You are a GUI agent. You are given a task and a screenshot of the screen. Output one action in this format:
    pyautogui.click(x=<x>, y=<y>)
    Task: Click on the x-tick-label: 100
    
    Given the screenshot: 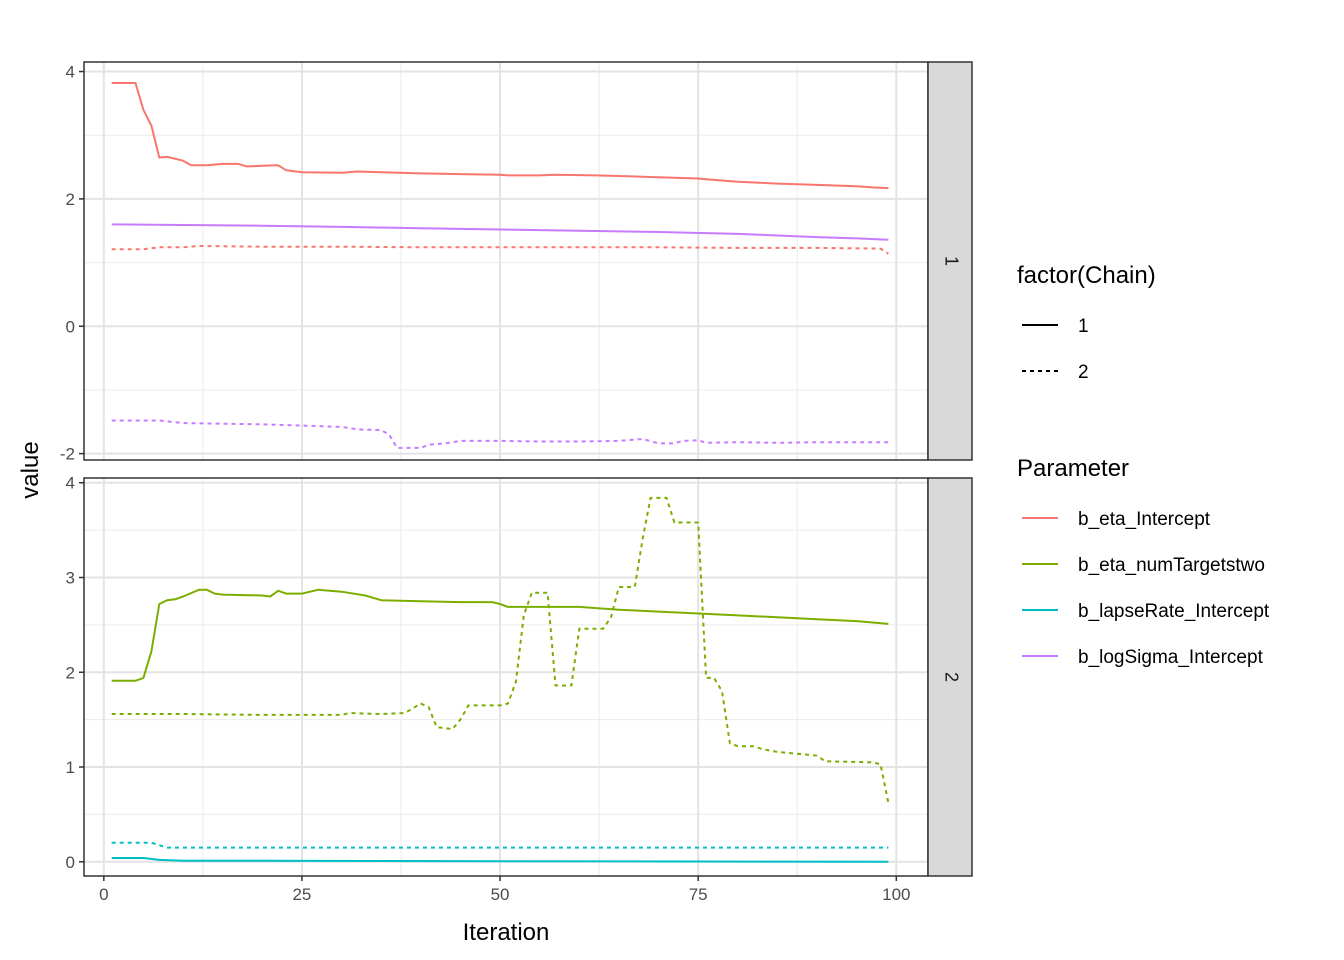 What is the action you would take?
    pyautogui.click(x=896, y=894)
    